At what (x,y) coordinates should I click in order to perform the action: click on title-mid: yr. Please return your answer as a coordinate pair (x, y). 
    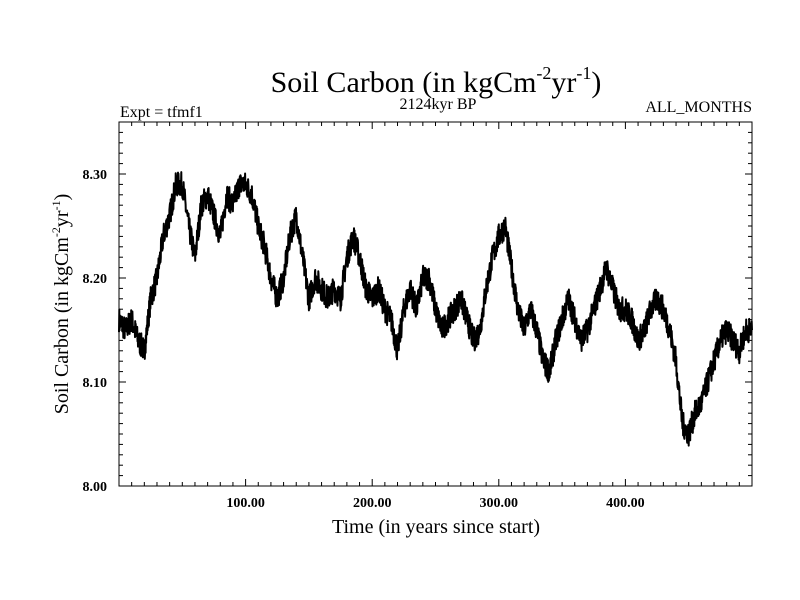
    Looking at the image, I should click on (563, 82).